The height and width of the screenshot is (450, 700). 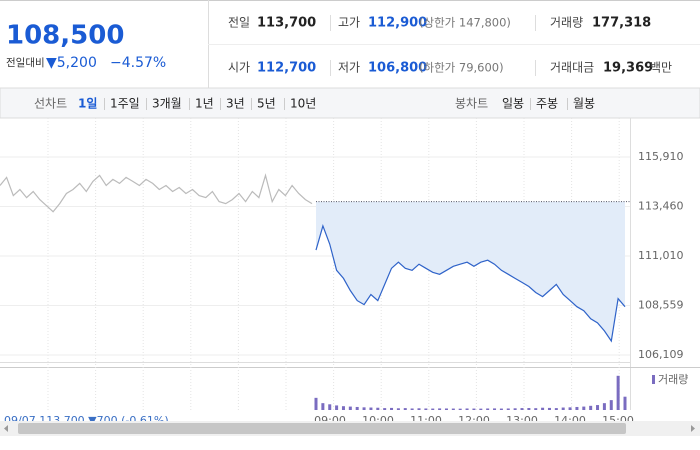 What do you see at coordinates (349, 68) in the screenshot?
I see `label: 저가` at bounding box center [349, 68].